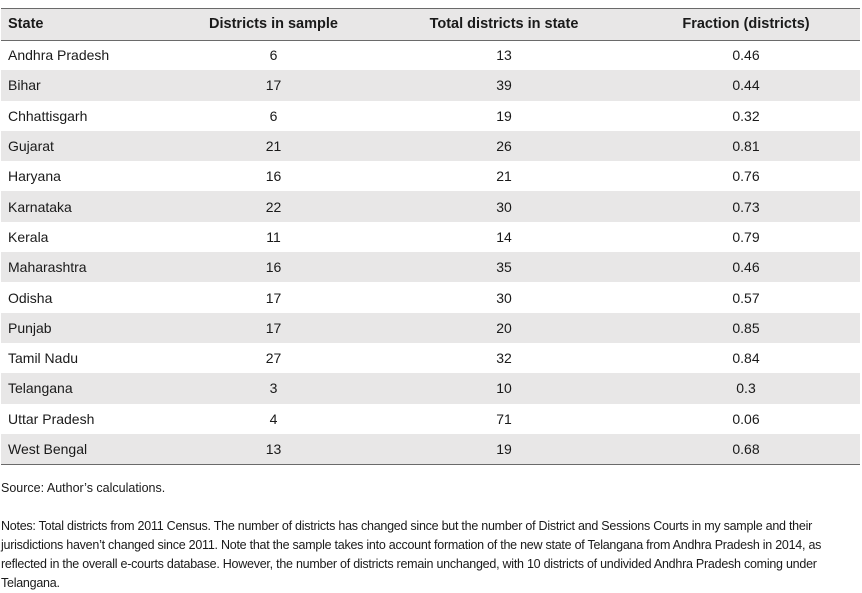  Describe the element at coordinates (504, 24) in the screenshot. I see `header-total-districts: Total districts in state` at that location.